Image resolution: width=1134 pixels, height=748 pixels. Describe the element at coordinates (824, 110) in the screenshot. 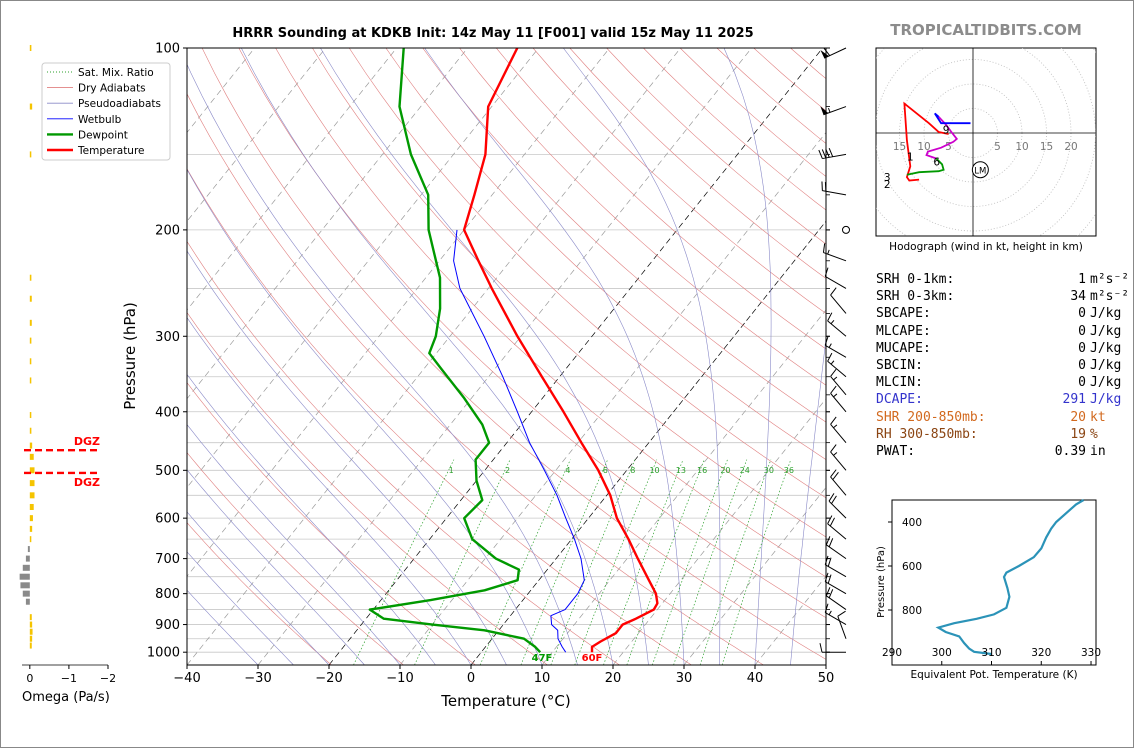

I see `barb-flag` at that location.